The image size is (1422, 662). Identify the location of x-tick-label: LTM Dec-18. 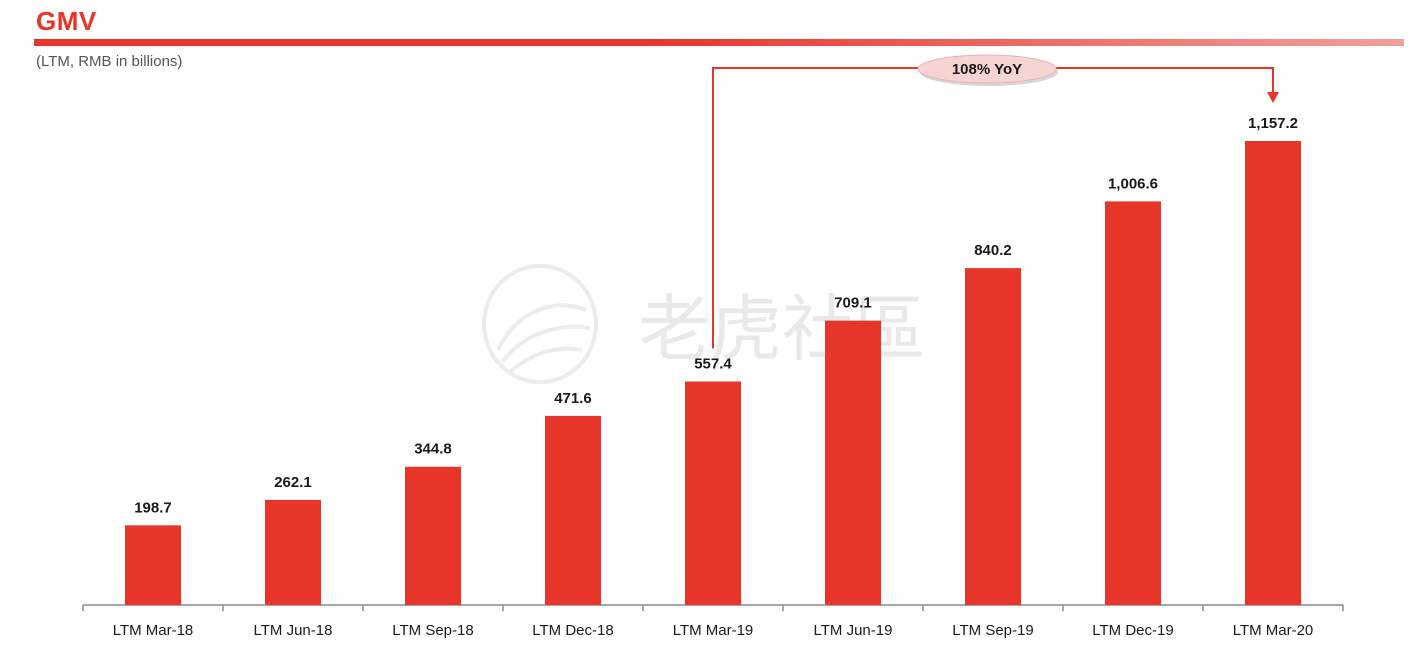
(572, 630).